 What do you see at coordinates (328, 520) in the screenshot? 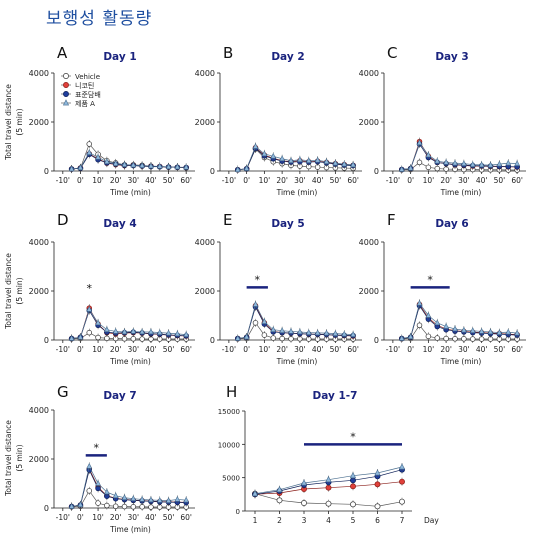
I see `x-tick-label: 4` at bounding box center [328, 520].